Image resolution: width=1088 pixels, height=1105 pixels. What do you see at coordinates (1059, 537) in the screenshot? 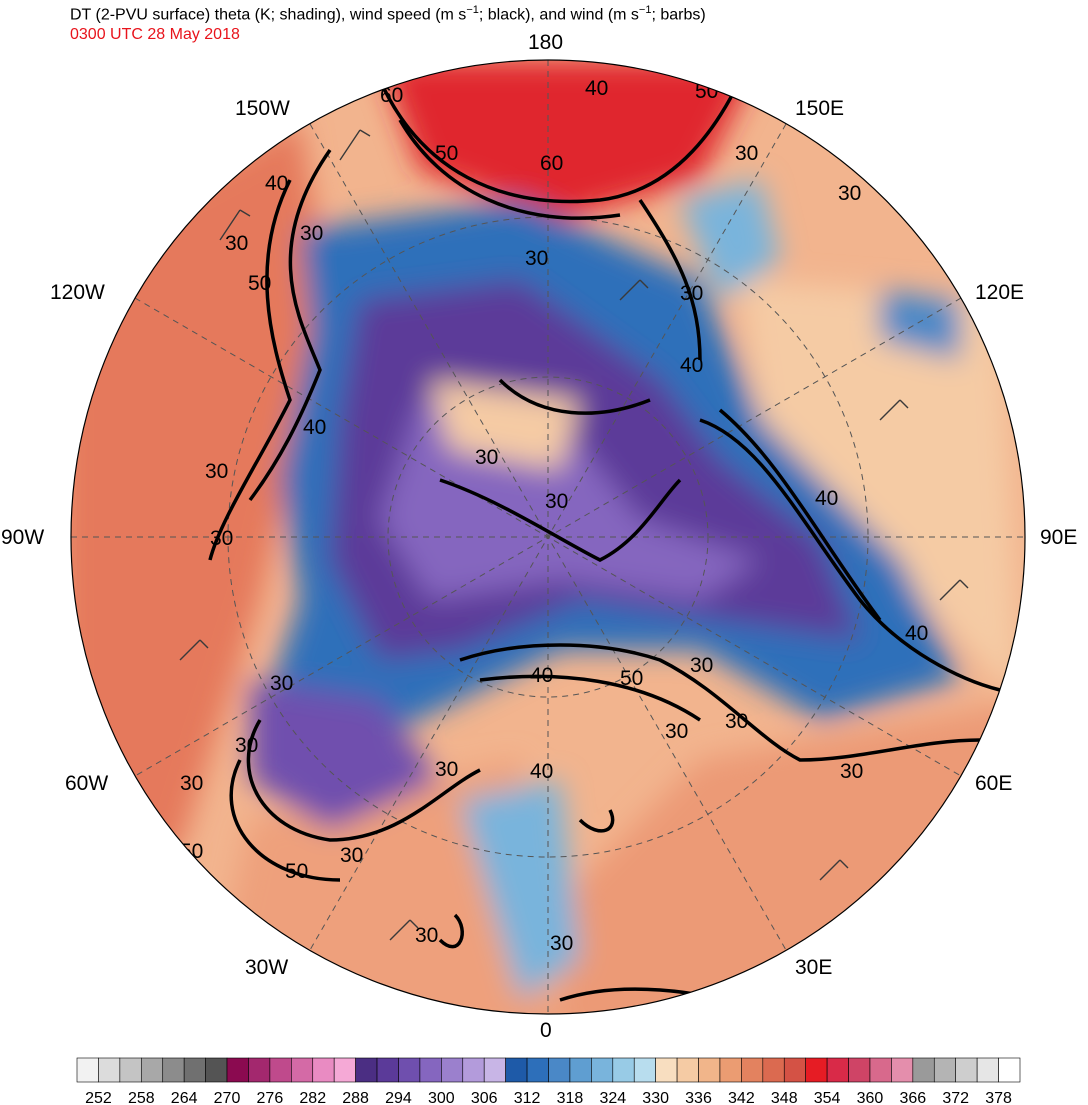
I see `lon-label-90e: 90E` at bounding box center [1059, 537].